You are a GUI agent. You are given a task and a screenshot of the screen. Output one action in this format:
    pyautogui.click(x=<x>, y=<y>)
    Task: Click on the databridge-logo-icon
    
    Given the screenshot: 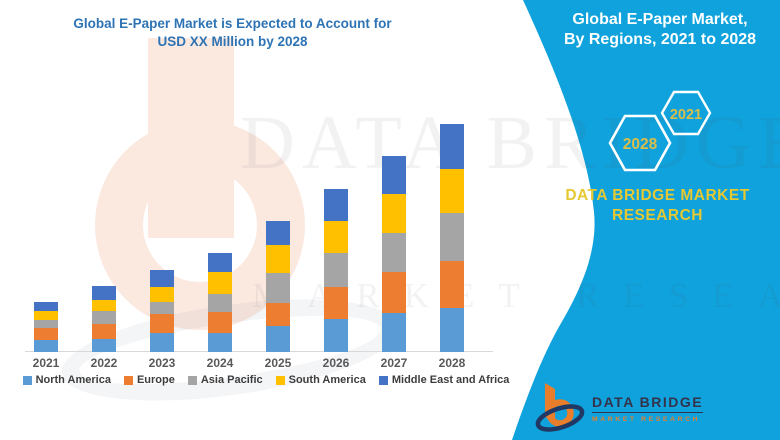 What is the action you would take?
    pyautogui.click(x=560, y=407)
    